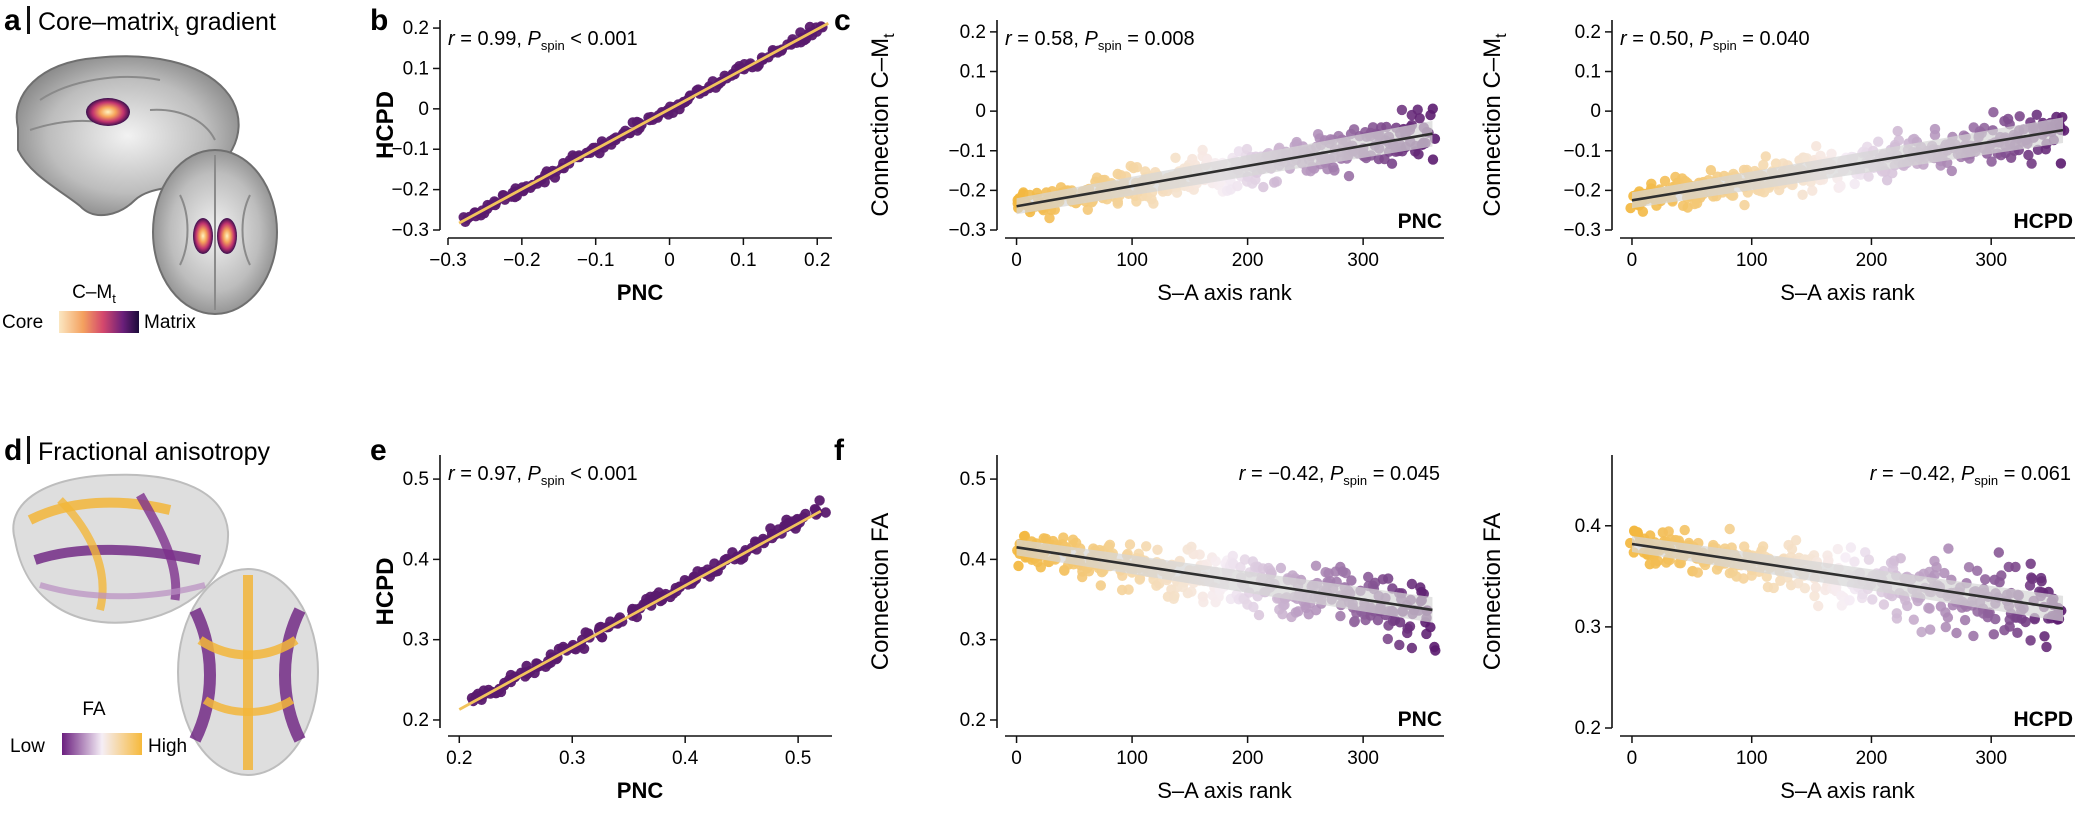  What do you see at coordinates (1492, 591) in the screenshot?
I see `y-axis-label: Connection FA` at bounding box center [1492, 591].